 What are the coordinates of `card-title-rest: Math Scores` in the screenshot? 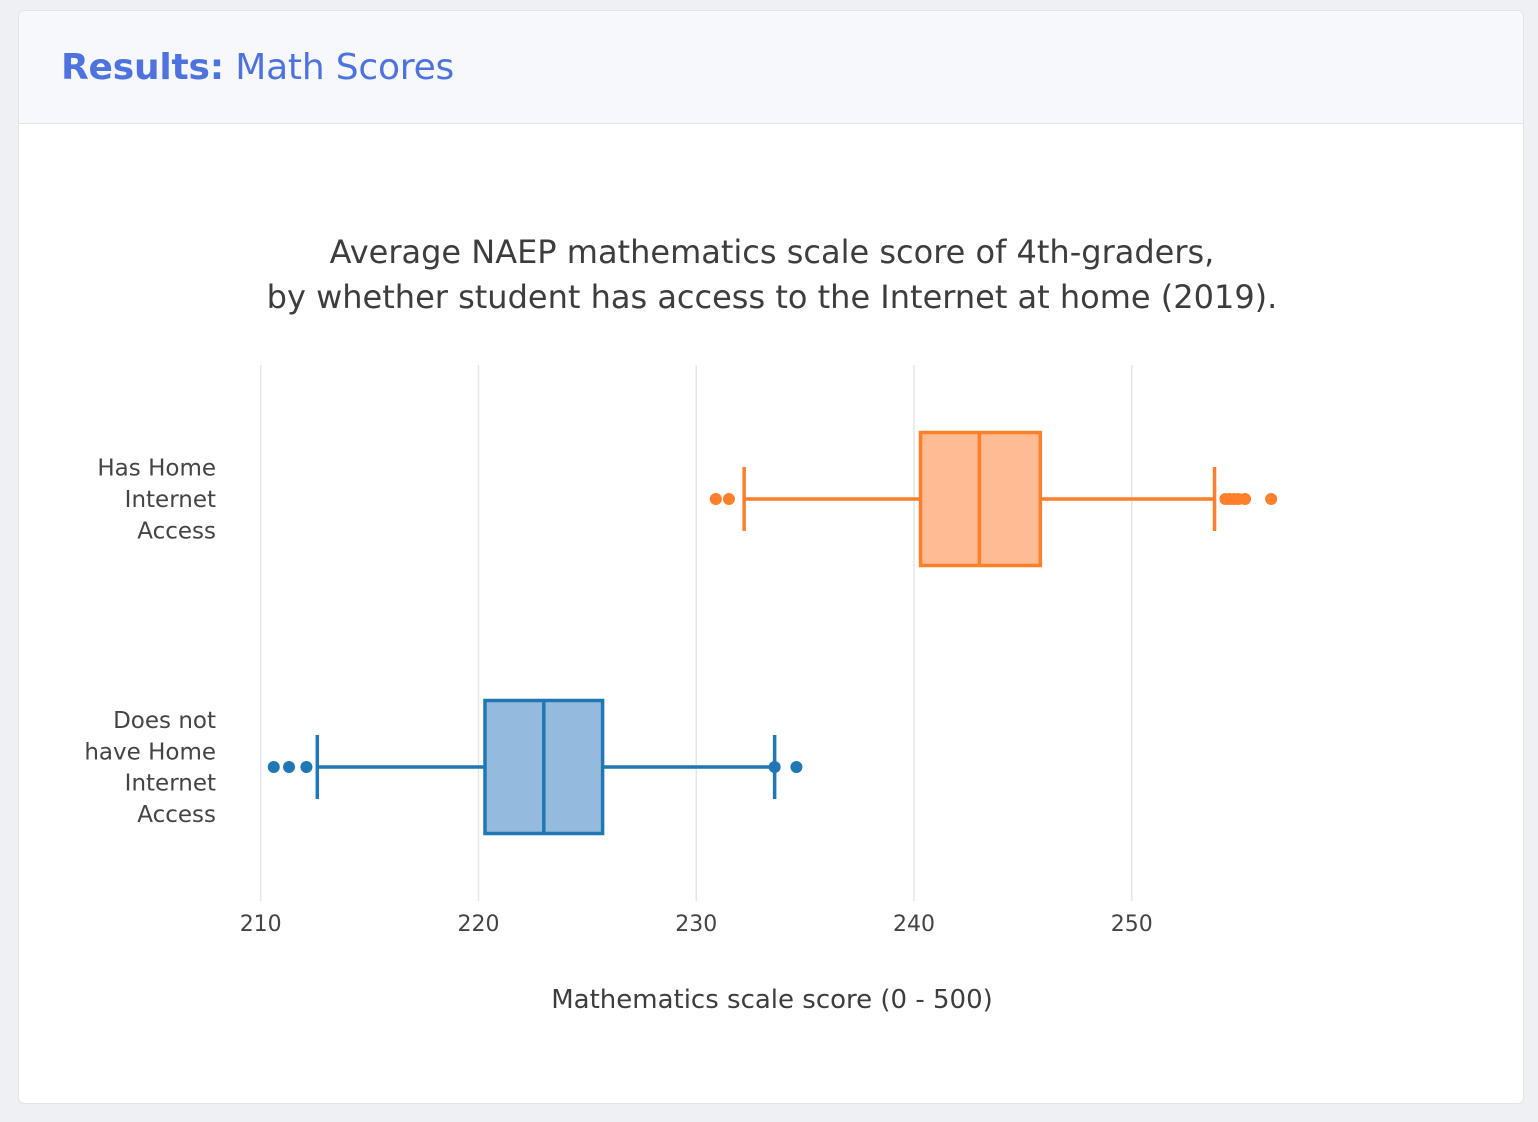 It's located at (339, 67).